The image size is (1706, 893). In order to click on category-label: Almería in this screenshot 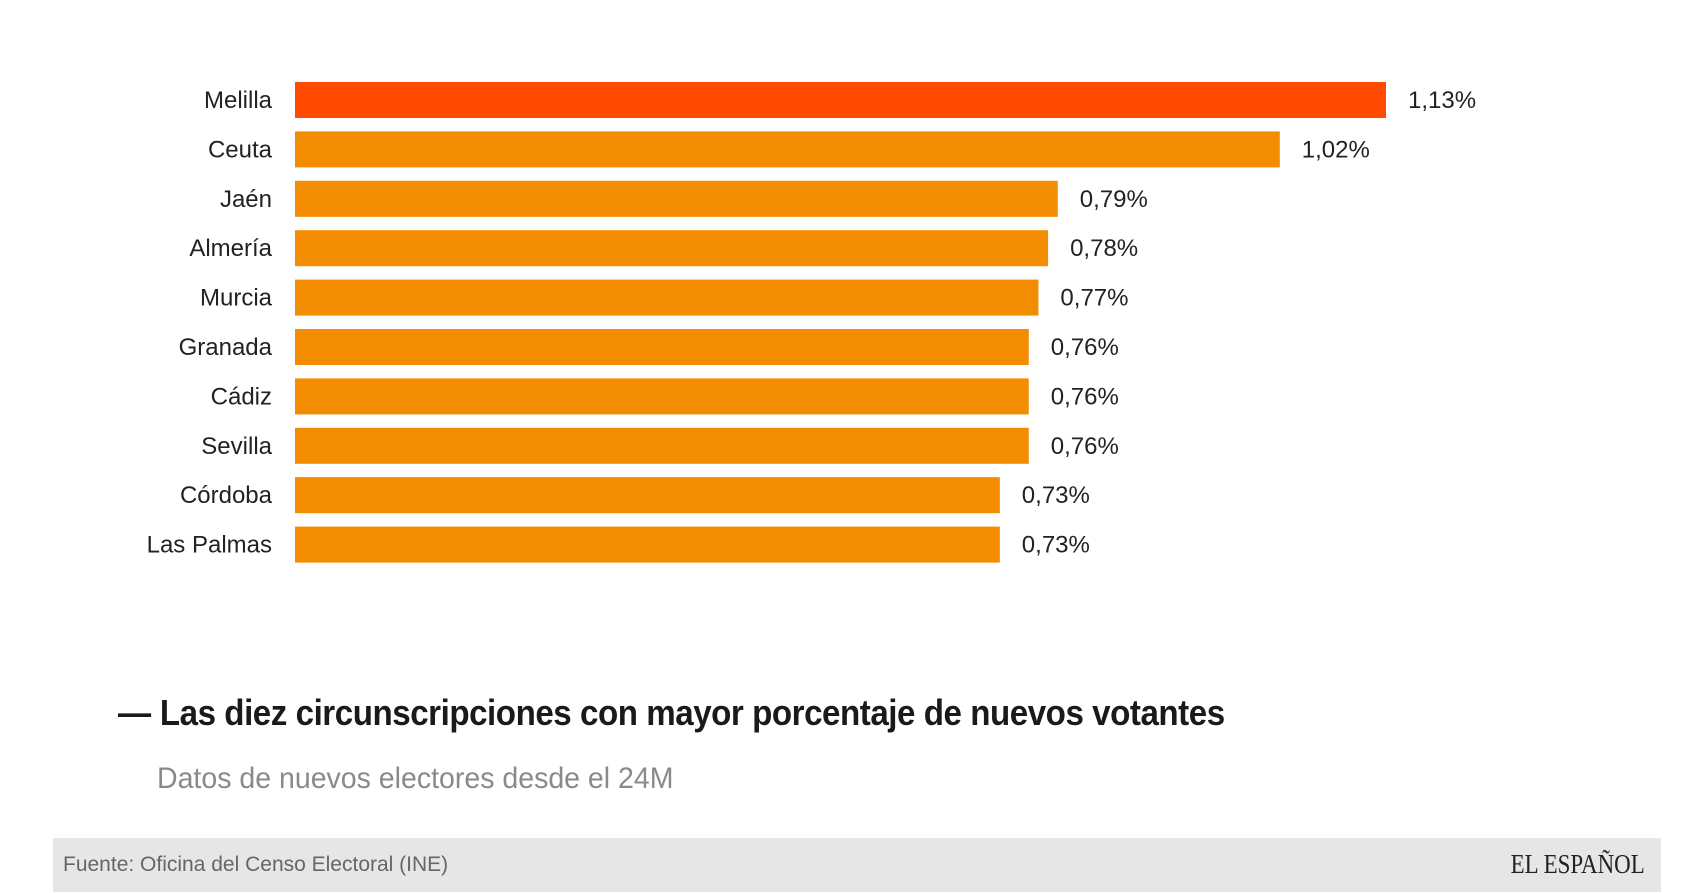, I will do `click(230, 248)`.